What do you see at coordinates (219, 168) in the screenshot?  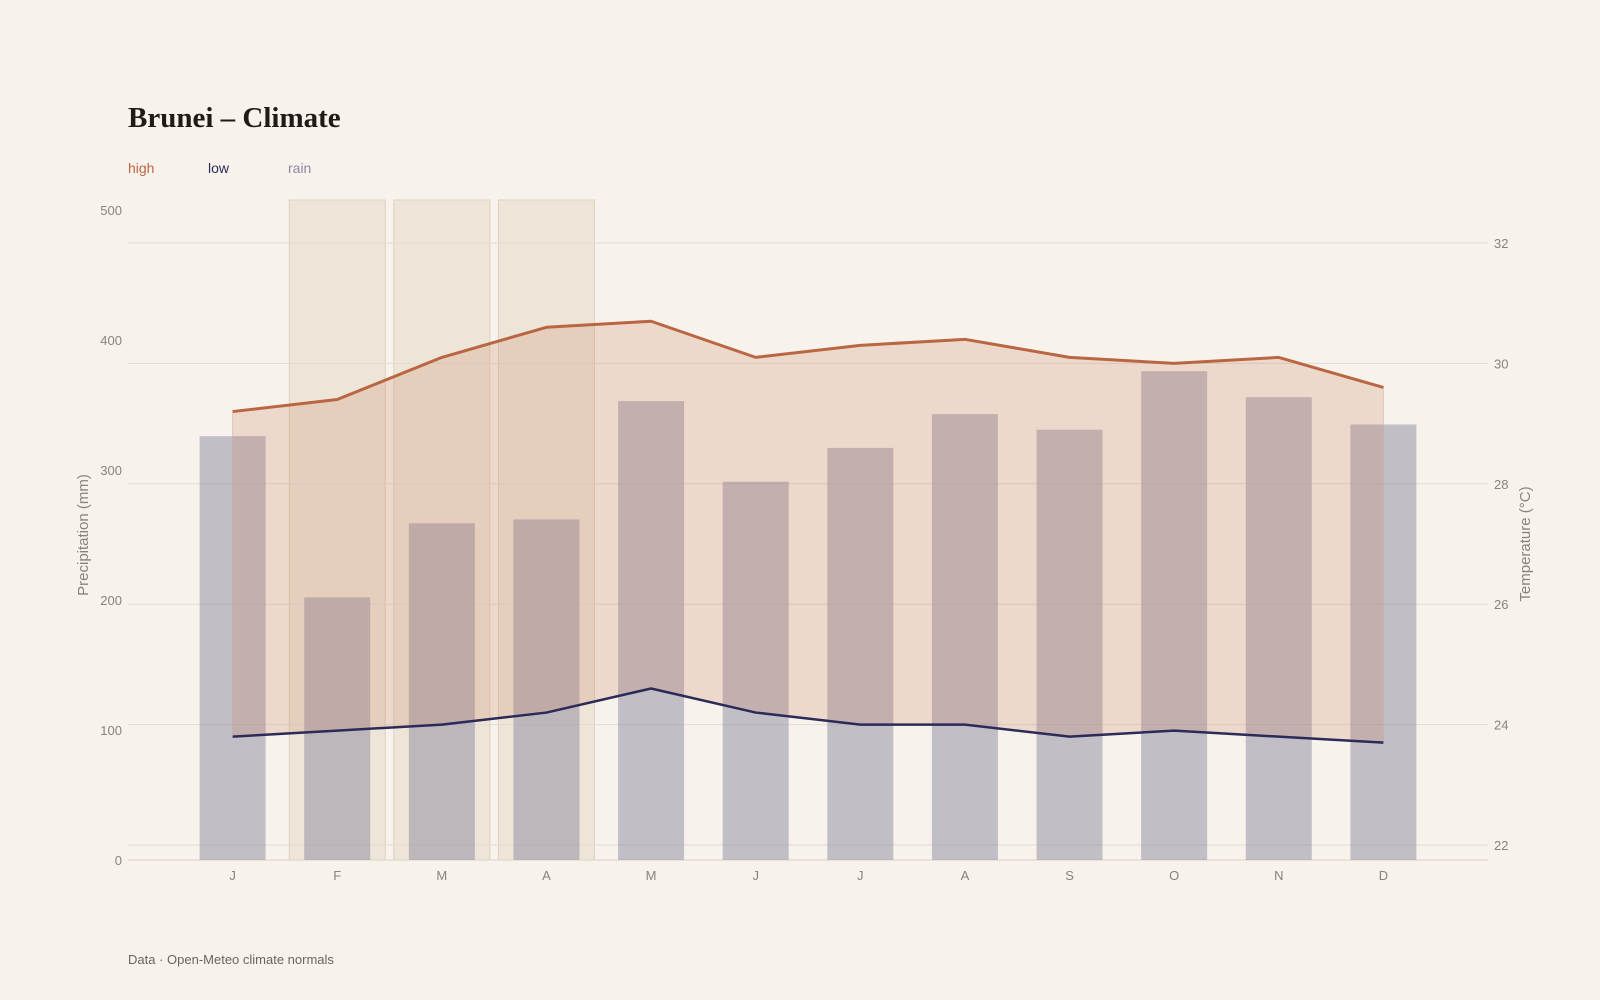 I see `legend-low: low` at bounding box center [219, 168].